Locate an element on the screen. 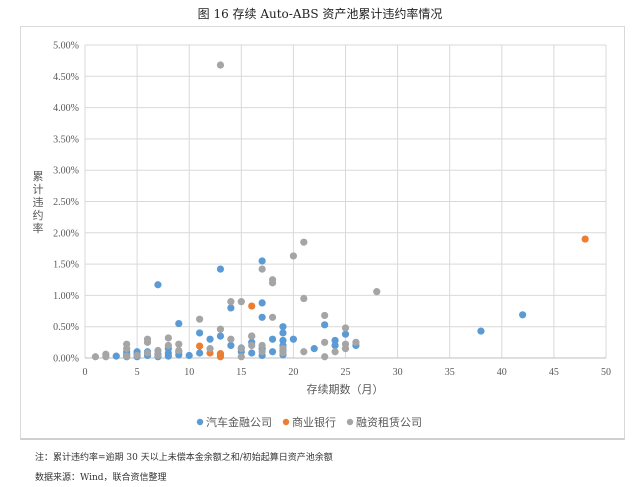 Image resolution: width=640 pixels, height=487 pixels. x-axis-ticks: 0 5 10 15 20 25 30 35 40 45 50 is located at coordinates (347, 372).